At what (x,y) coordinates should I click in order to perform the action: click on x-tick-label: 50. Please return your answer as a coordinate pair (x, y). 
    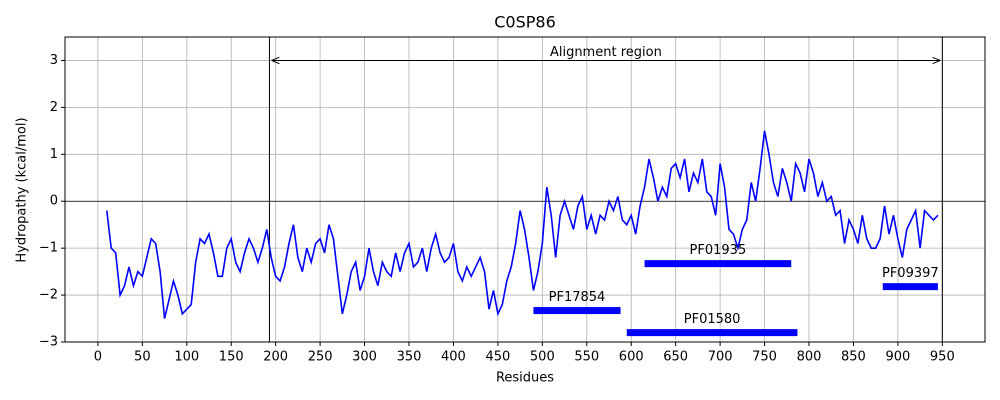
    Looking at the image, I should click on (142, 357).